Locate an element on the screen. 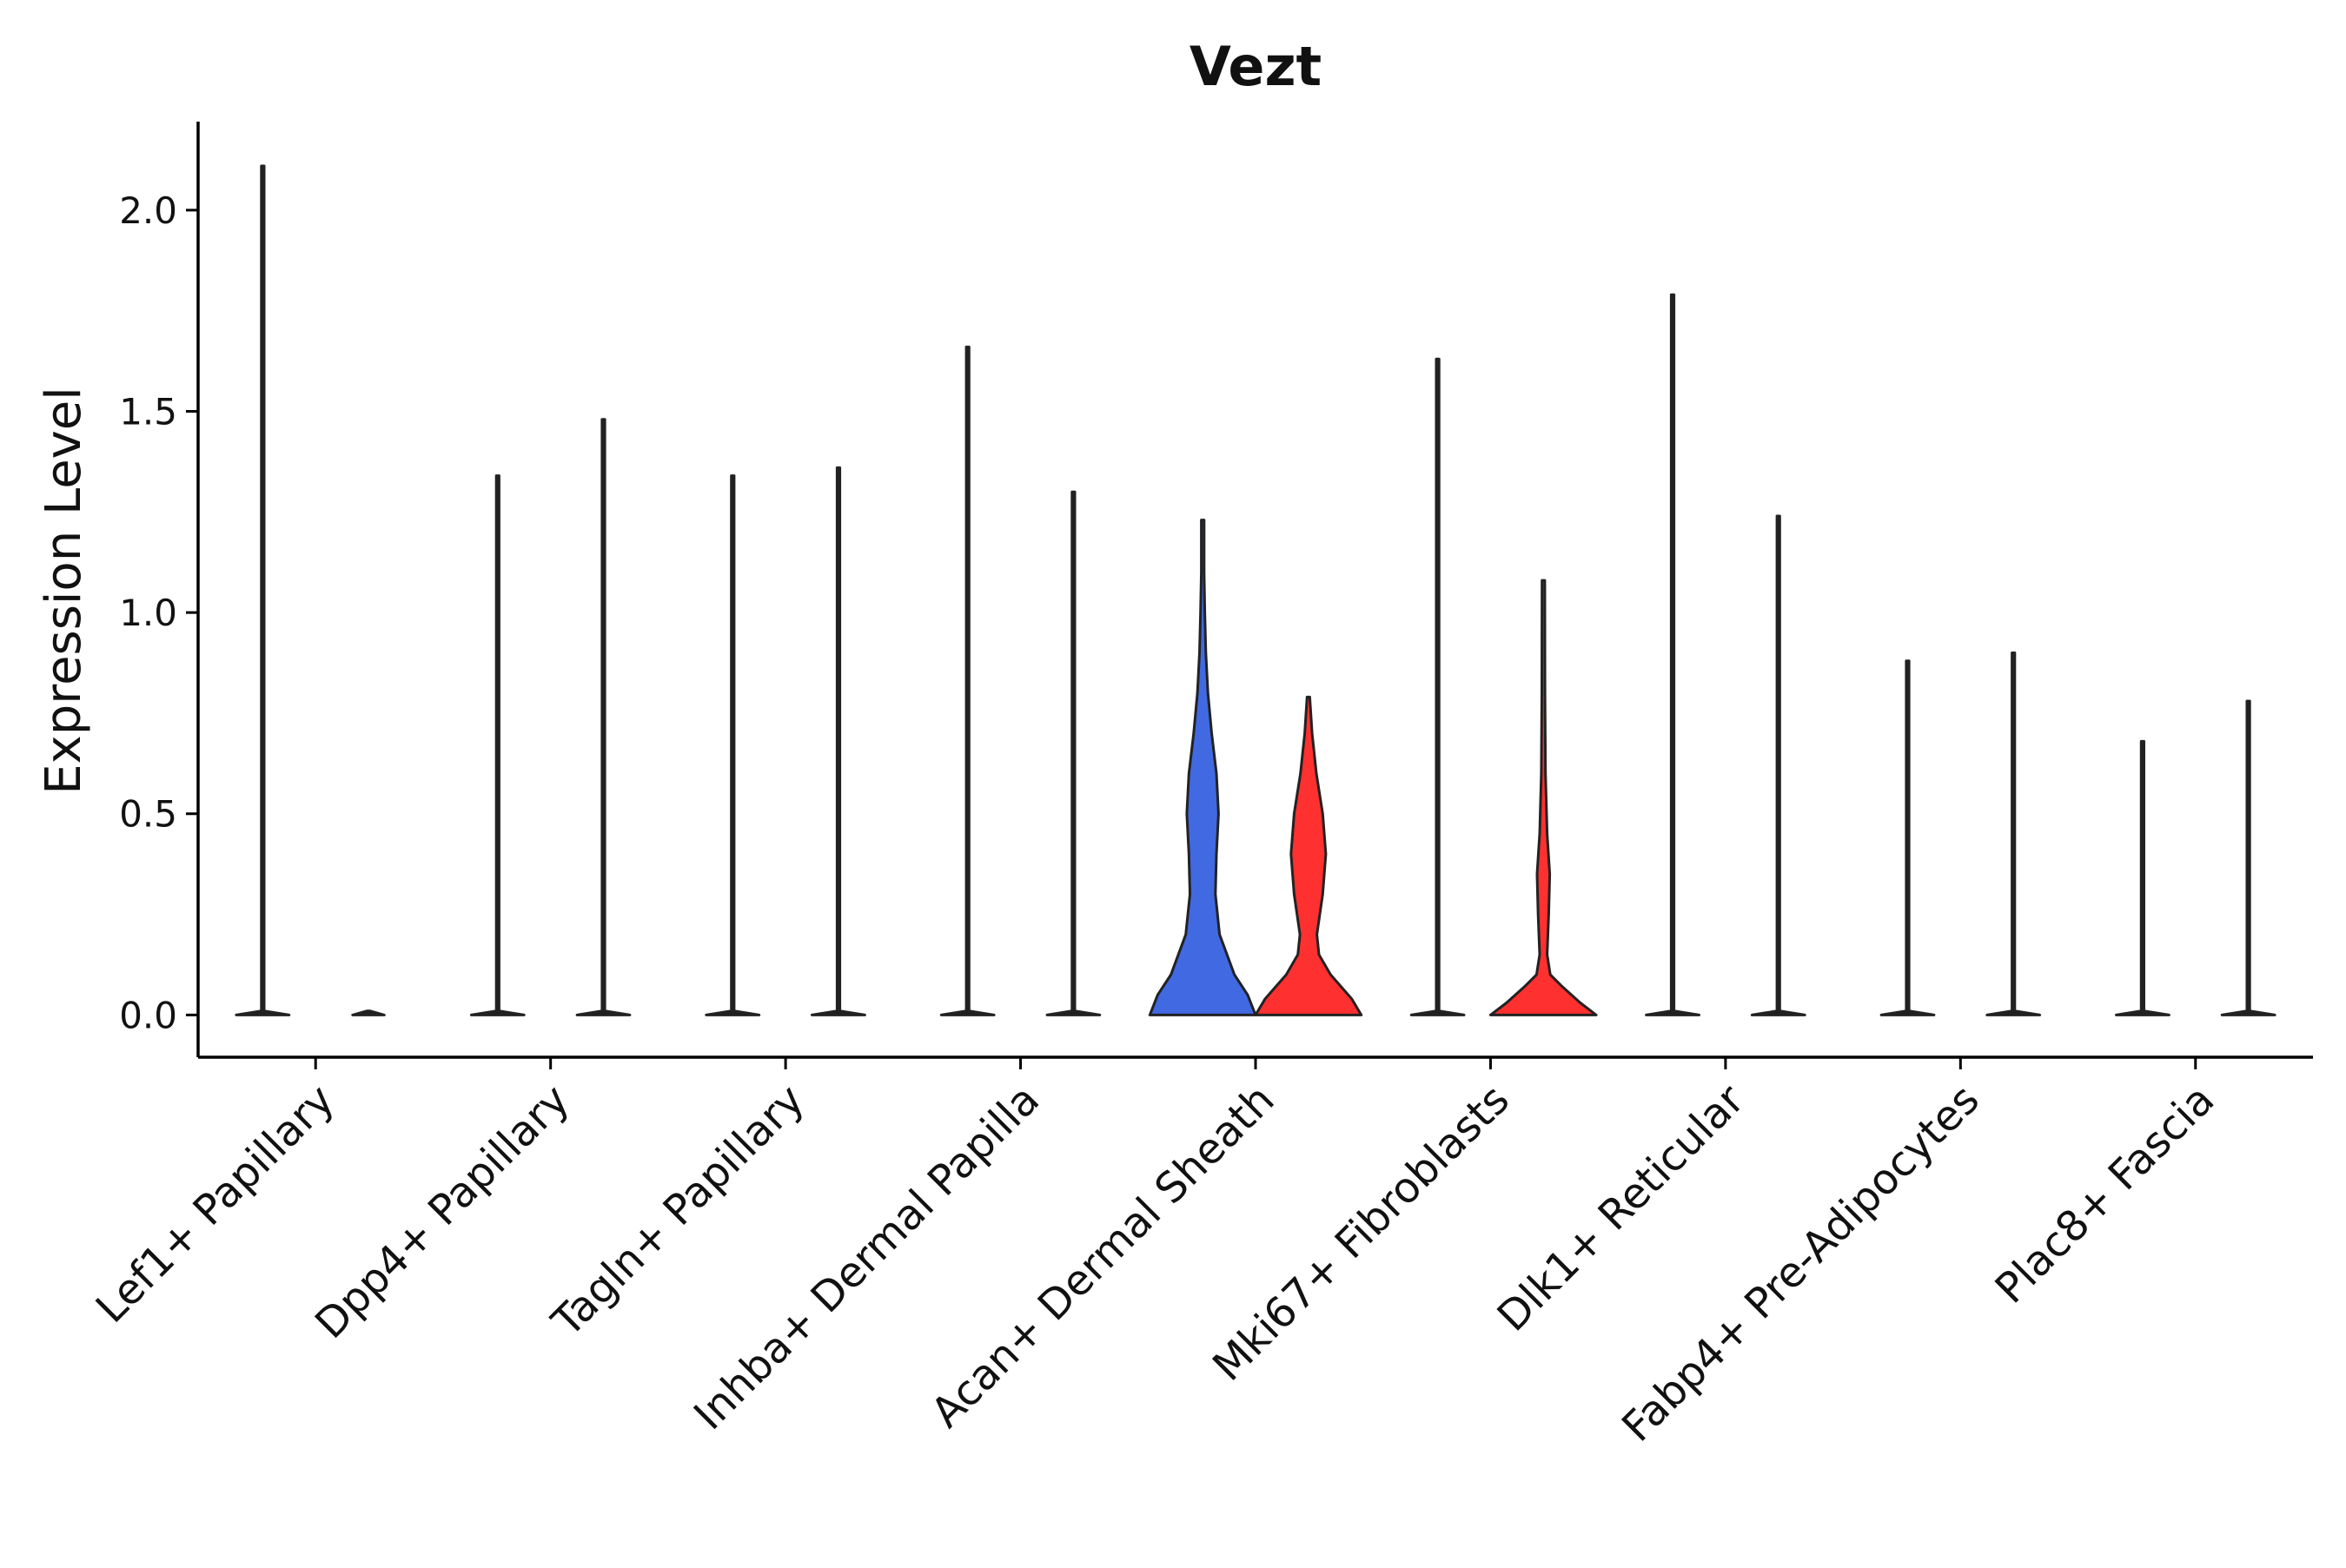 This screenshot has height=1568, width=2346. violin-inhba-dermal-papilla-s2 is located at coordinates (1073, 753).